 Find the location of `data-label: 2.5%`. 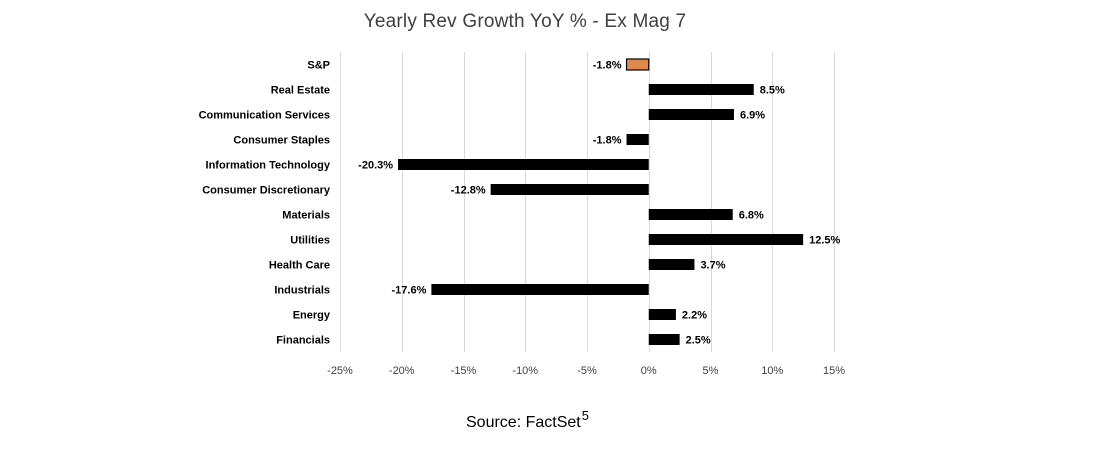

data-label: 2.5% is located at coordinates (698, 341).